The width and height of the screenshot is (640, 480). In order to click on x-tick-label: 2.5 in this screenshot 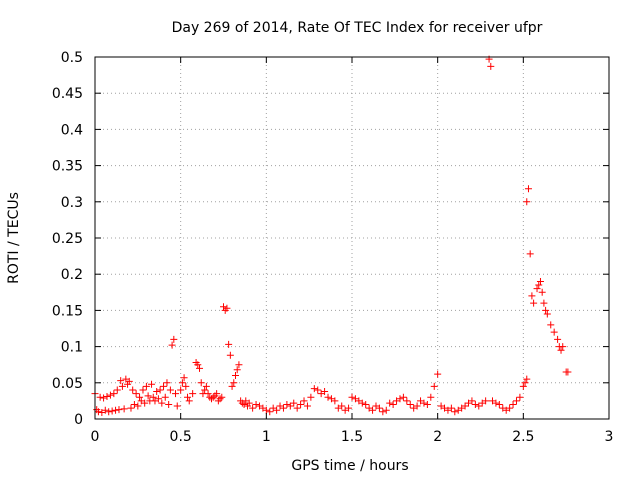, I will do `click(523, 437)`.